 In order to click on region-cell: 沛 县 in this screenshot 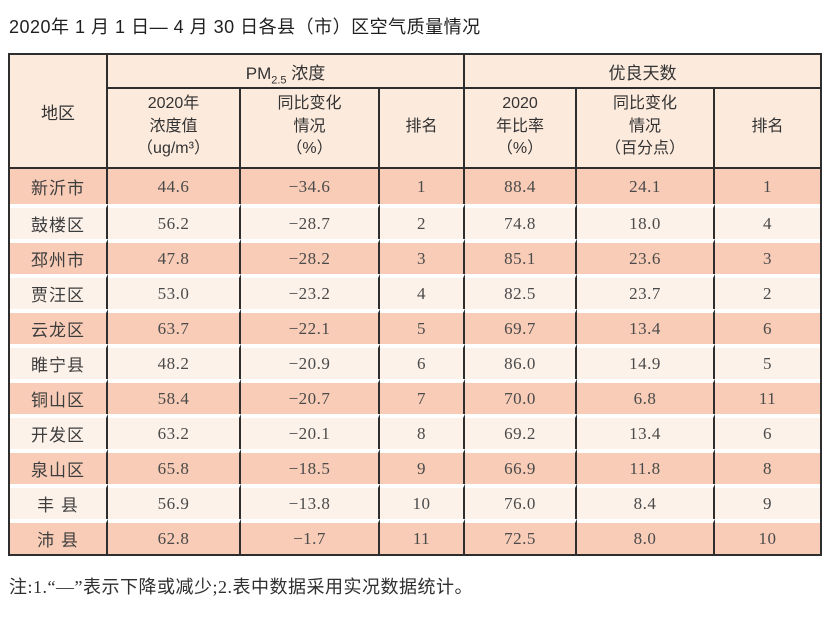, I will do `click(59, 537)`.